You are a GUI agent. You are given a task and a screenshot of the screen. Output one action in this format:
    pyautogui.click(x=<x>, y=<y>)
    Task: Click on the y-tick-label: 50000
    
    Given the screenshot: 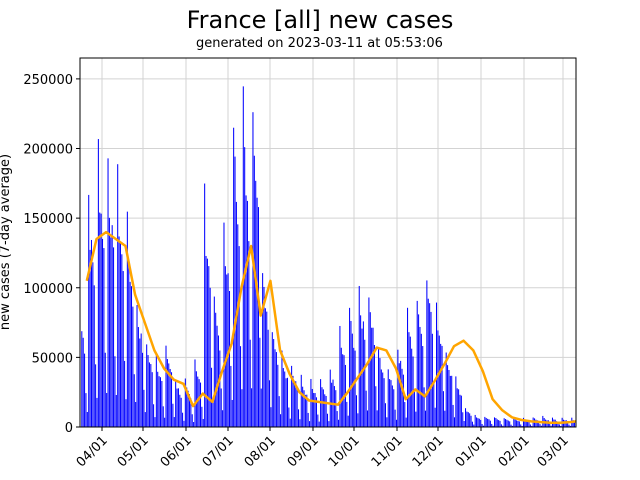 What is the action you would take?
    pyautogui.click(x=52, y=358)
    